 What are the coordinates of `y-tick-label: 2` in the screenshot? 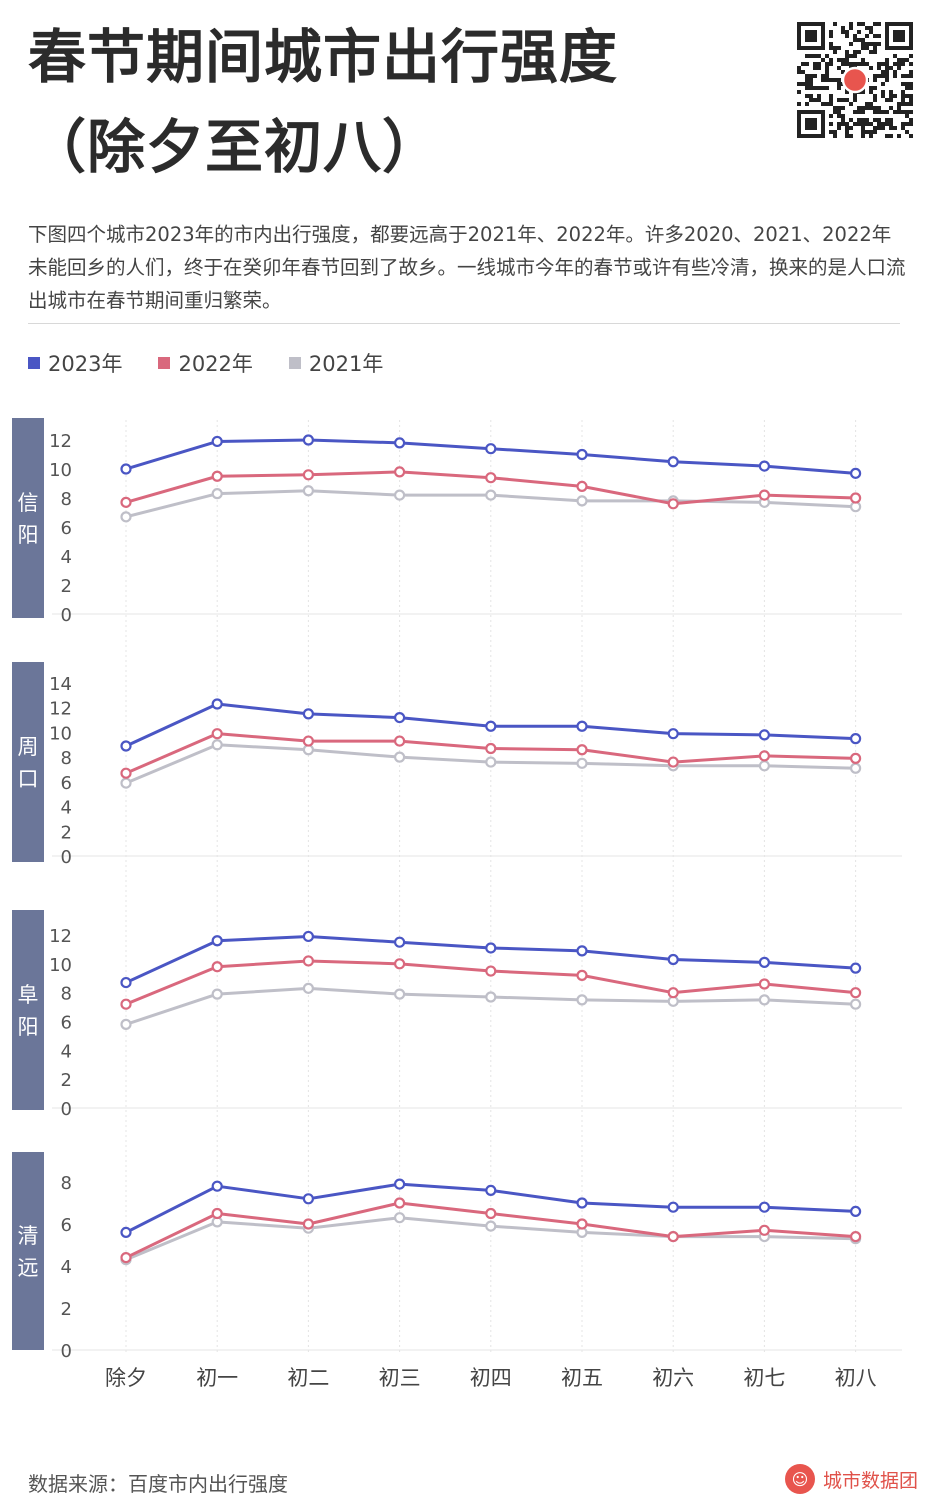 It's located at (66, 832).